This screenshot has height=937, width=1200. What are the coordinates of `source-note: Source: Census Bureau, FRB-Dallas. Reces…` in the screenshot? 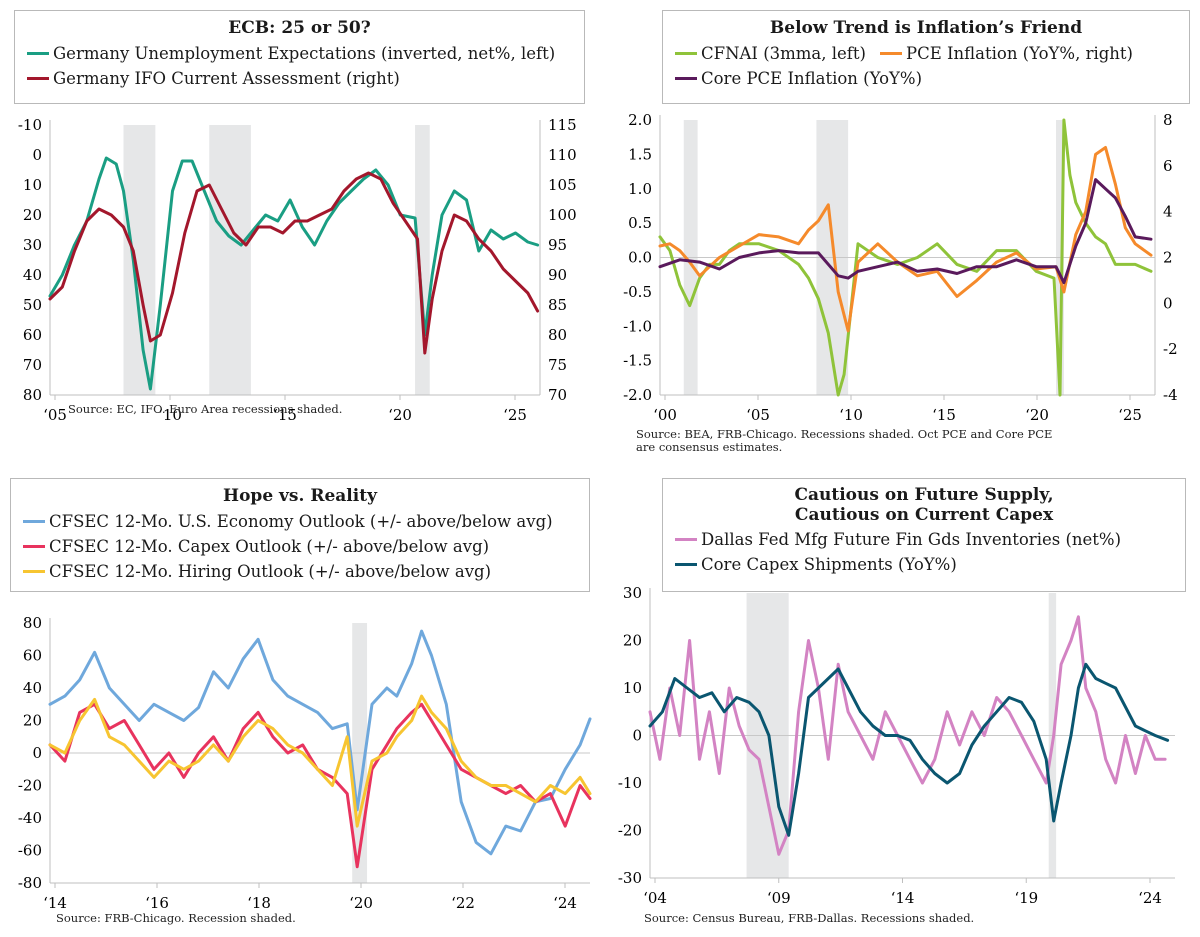 It's located at (809, 918).